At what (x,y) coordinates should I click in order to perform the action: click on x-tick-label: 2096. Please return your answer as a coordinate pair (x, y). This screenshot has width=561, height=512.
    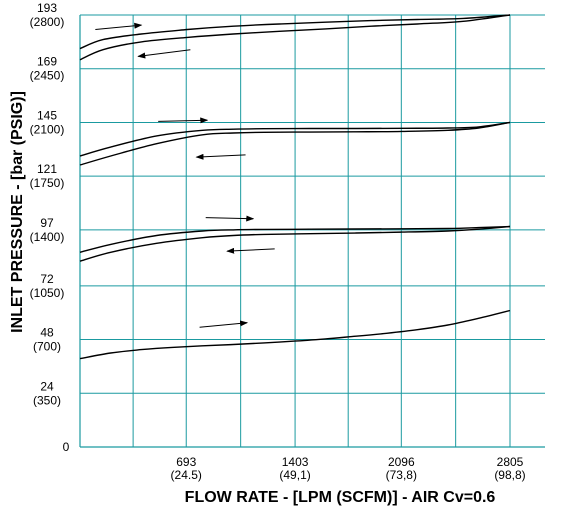
    Looking at the image, I should click on (401, 462).